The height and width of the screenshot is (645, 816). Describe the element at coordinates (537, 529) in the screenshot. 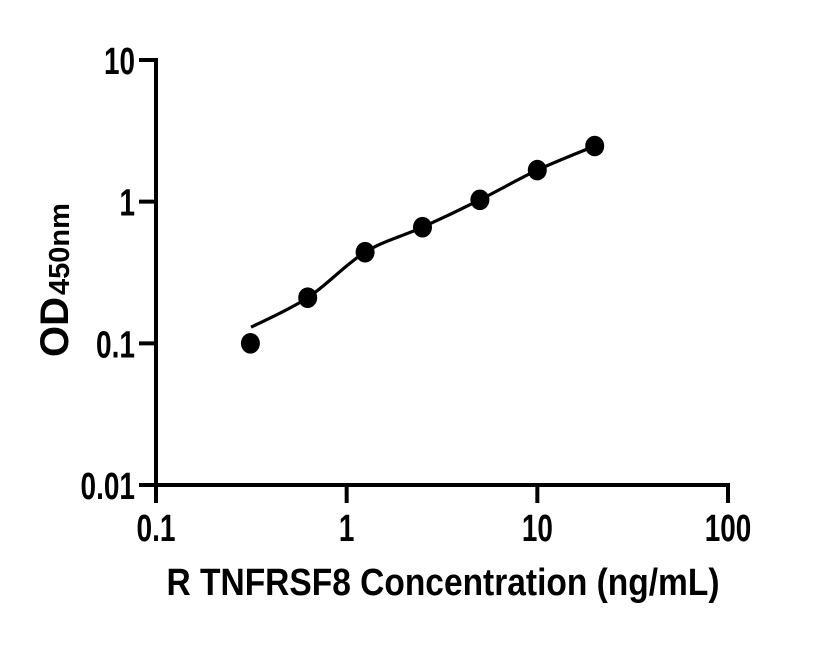

I see `x-tick-label: 10` at that location.